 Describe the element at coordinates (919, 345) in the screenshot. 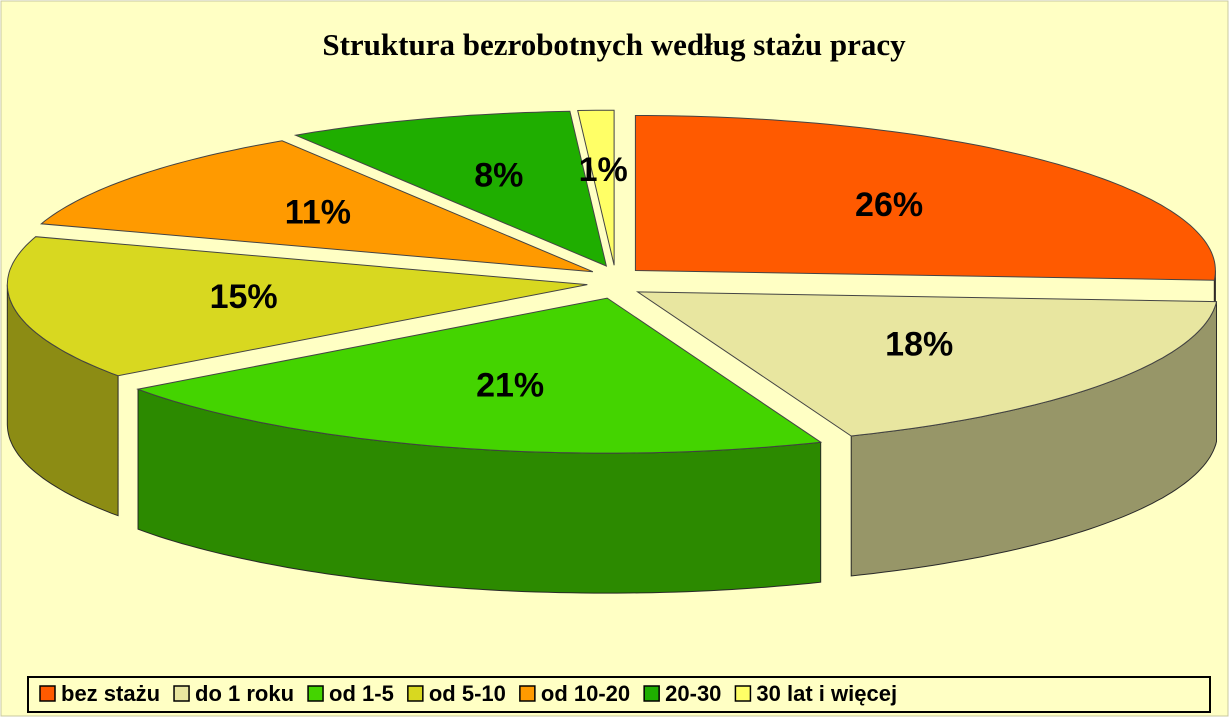

I see `data-label: 18%` at that location.